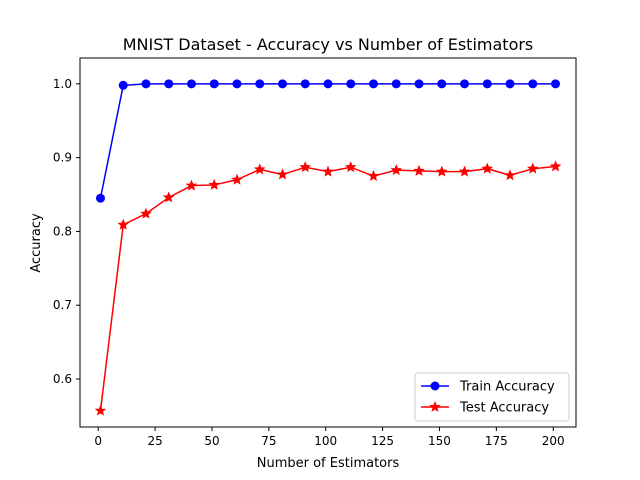 Image resolution: width=640 pixels, height=480 pixels. Describe the element at coordinates (62, 379) in the screenshot. I see `y-tick-label: 0.6` at that location.